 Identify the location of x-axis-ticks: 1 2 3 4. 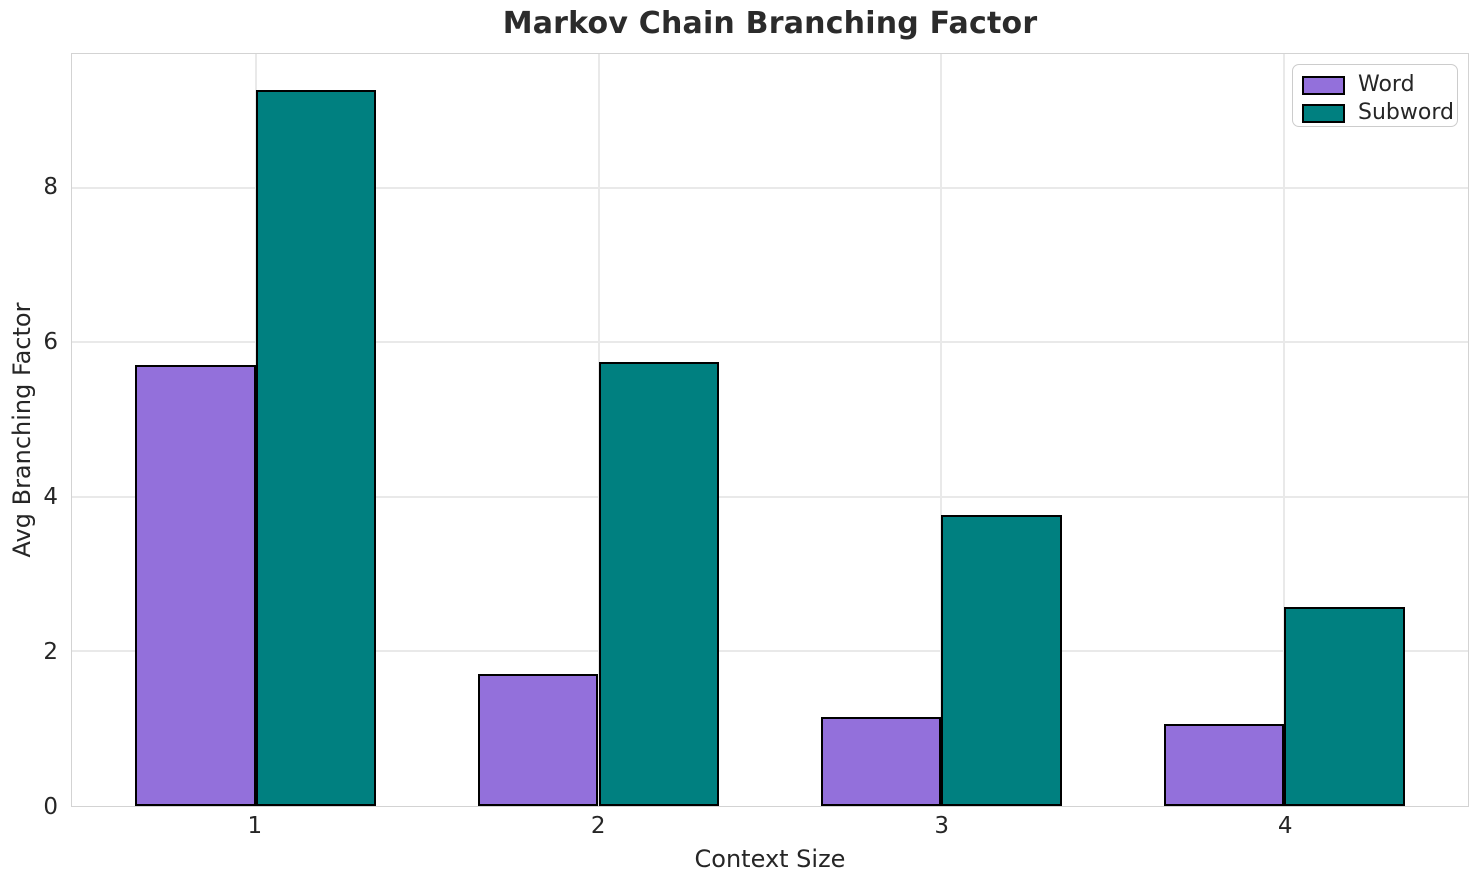
(770, 829).